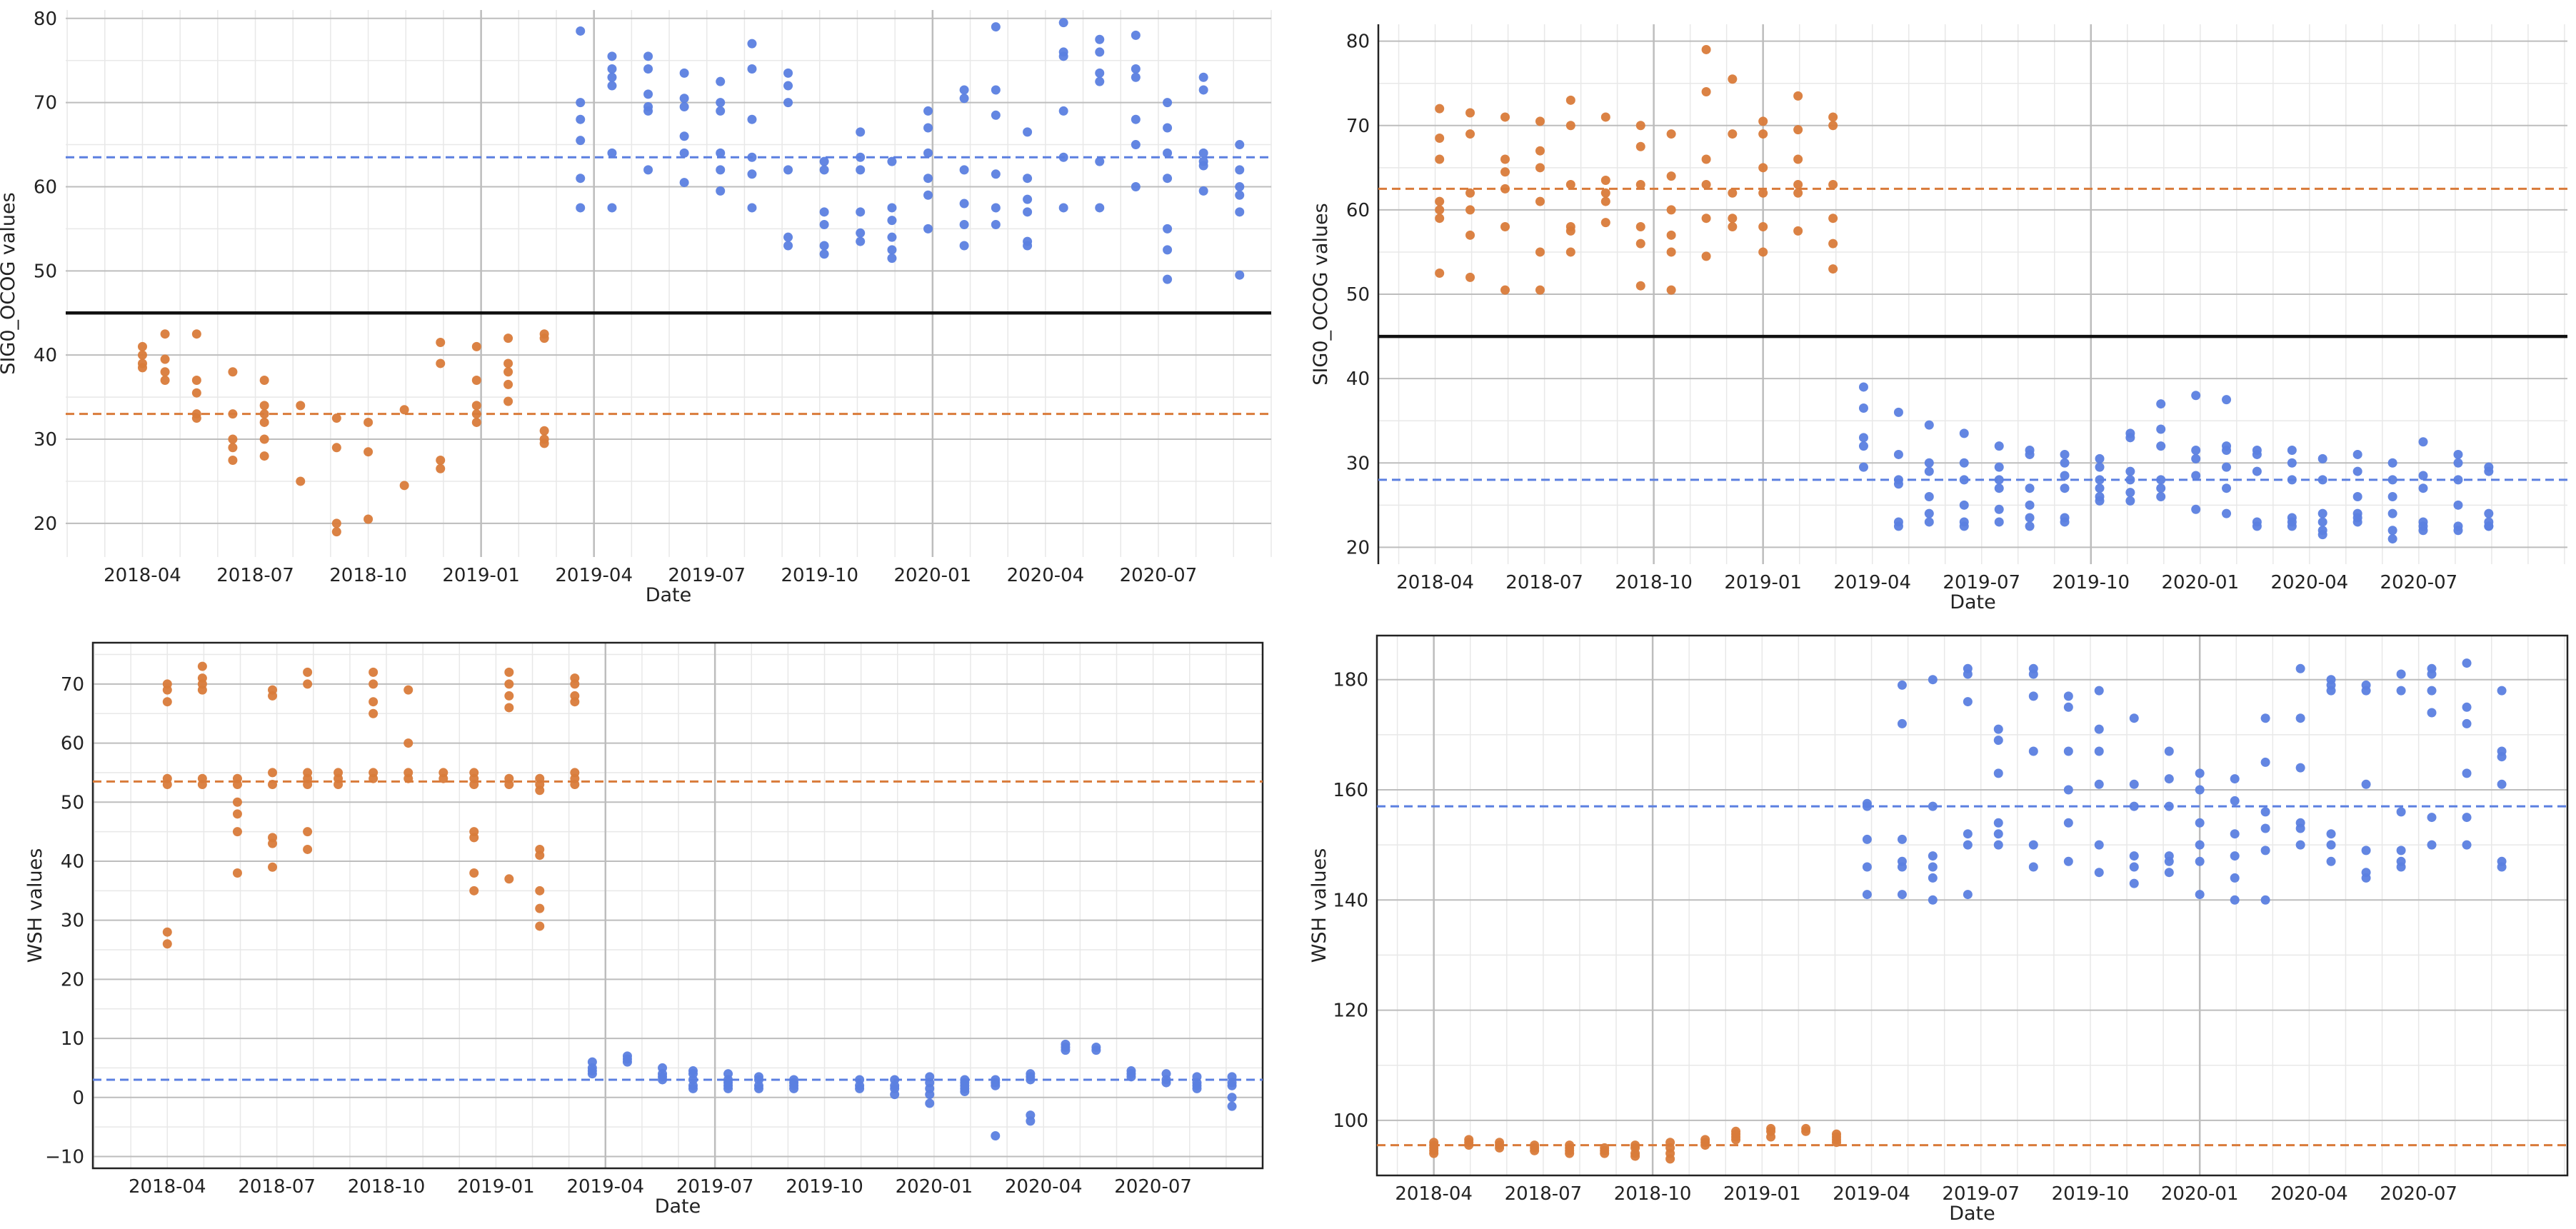 The width and height of the screenshot is (2576, 1229). What do you see at coordinates (45, 19) in the screenshot?
I see `chart-tl-ytick-label: 80` at bounding box center [45, 19].